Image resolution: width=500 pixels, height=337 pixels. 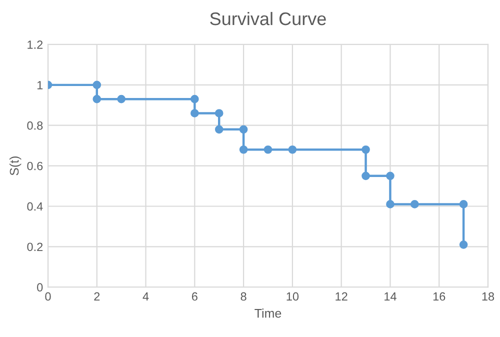 What do you see at coordinates (16, 166) in the screenshot?
I see `y-axis-title: S(t)` at bounding box center [16, 166].